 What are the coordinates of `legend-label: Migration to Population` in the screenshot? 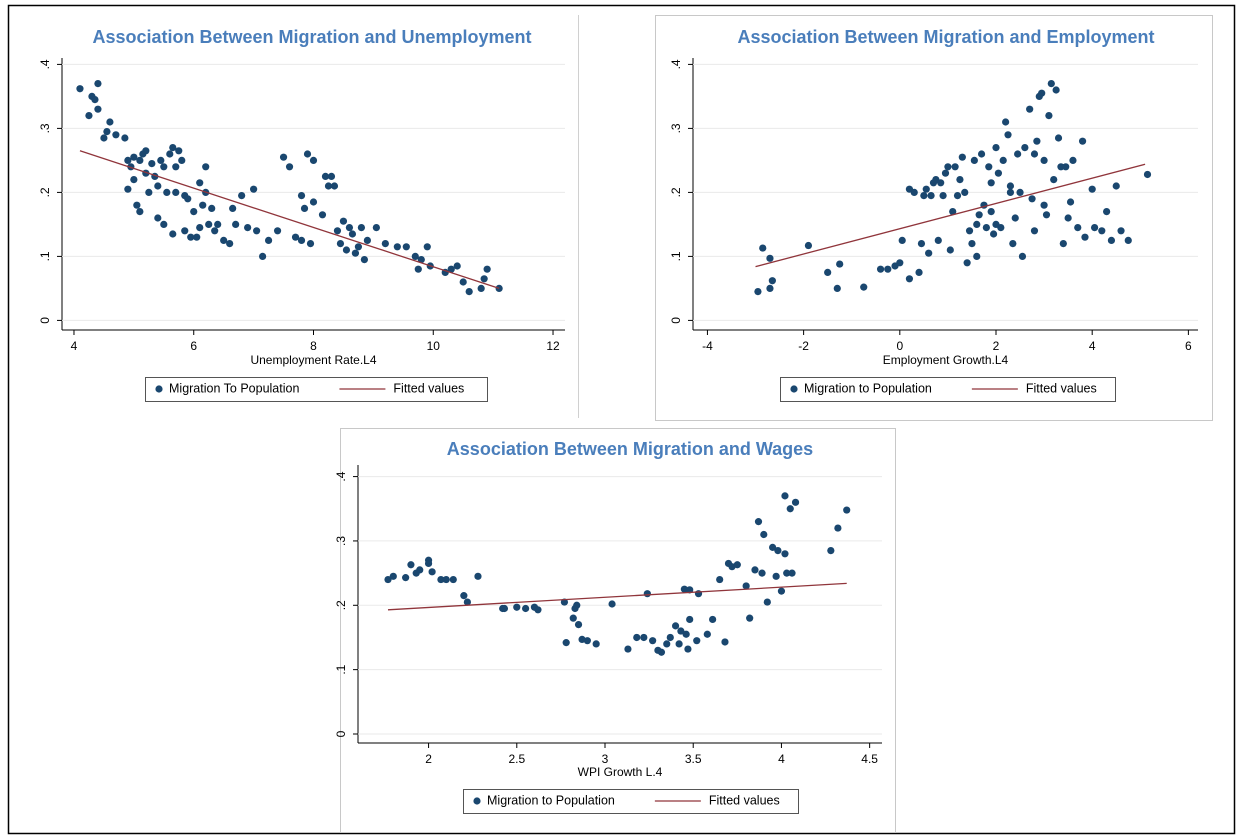 It's located at (868, 388).